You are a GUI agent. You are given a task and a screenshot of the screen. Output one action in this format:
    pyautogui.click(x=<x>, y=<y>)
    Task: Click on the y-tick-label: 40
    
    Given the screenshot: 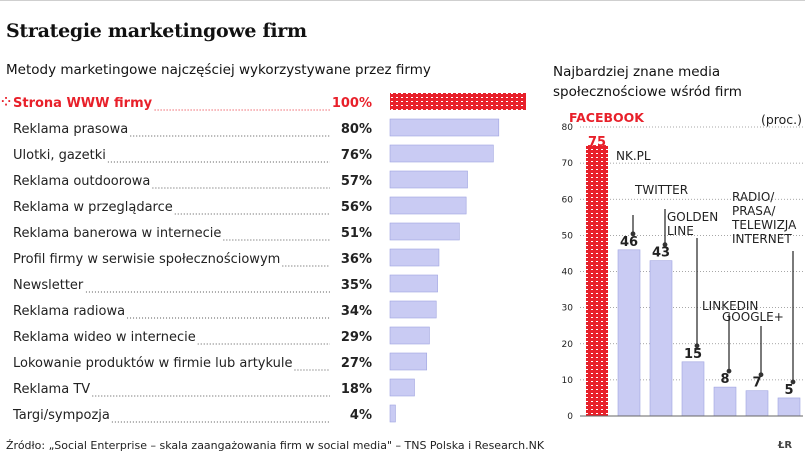 What is the action you would take?
    pyautogui.click(x=568, y=273)
    